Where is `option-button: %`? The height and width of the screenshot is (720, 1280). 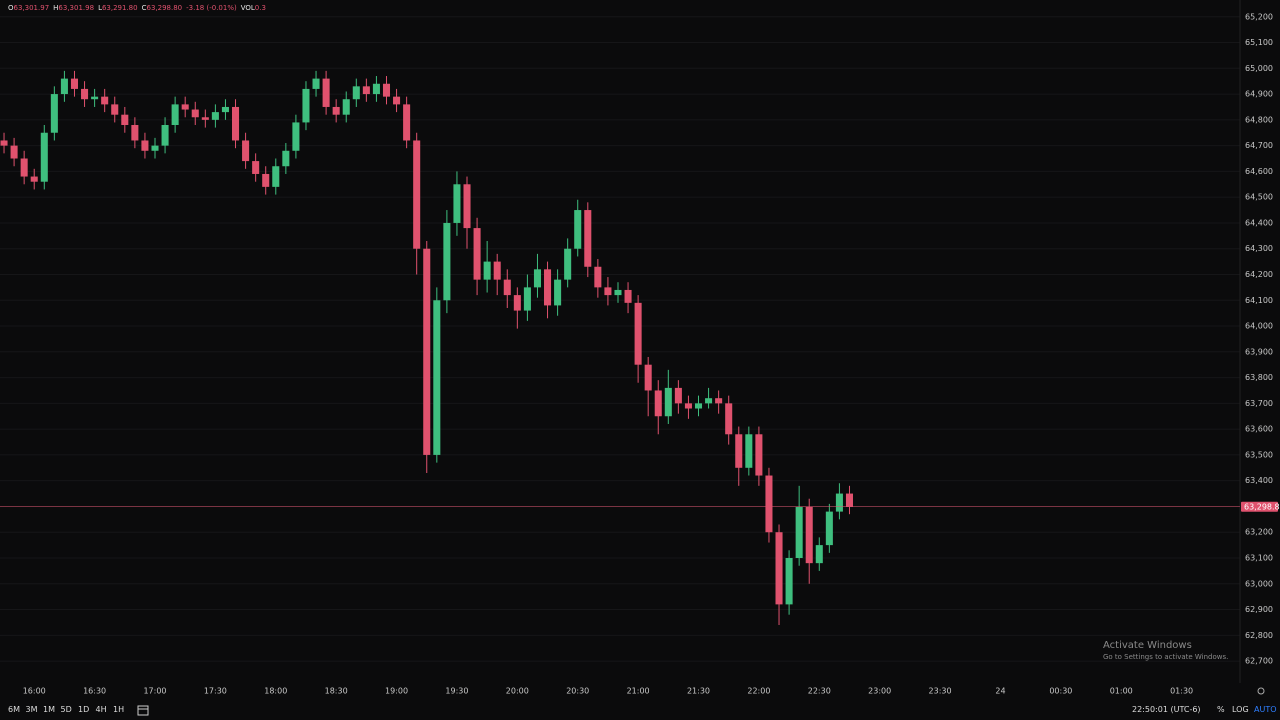 option-button: % is located at coordinates (1221, 709).